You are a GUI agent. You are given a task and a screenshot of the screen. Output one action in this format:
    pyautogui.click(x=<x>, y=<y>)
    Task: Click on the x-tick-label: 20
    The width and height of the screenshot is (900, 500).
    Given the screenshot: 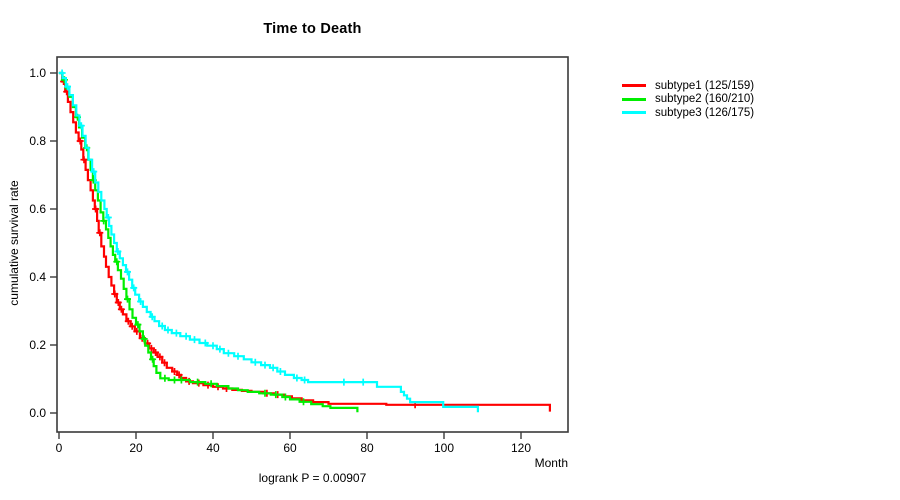 What is the action you would take?
    pyautogui.click(x=136, y=448)
    